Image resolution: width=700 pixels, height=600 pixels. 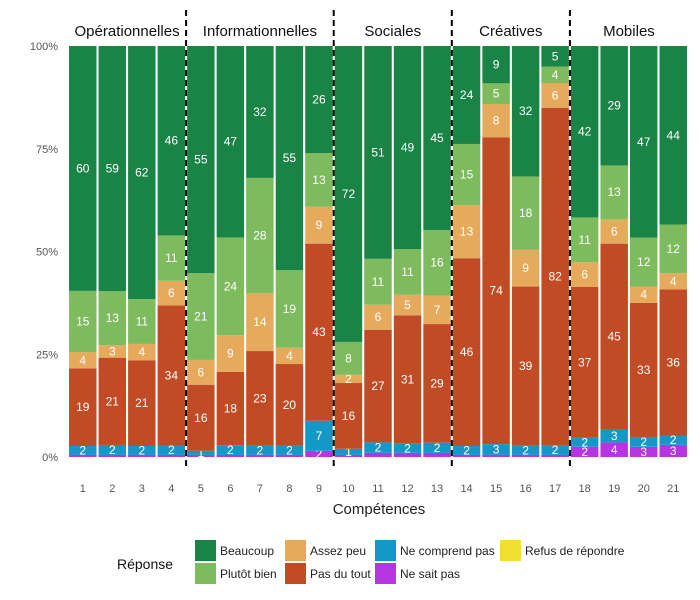 I want to click on data-label: 12, so click(x=644, y=262).